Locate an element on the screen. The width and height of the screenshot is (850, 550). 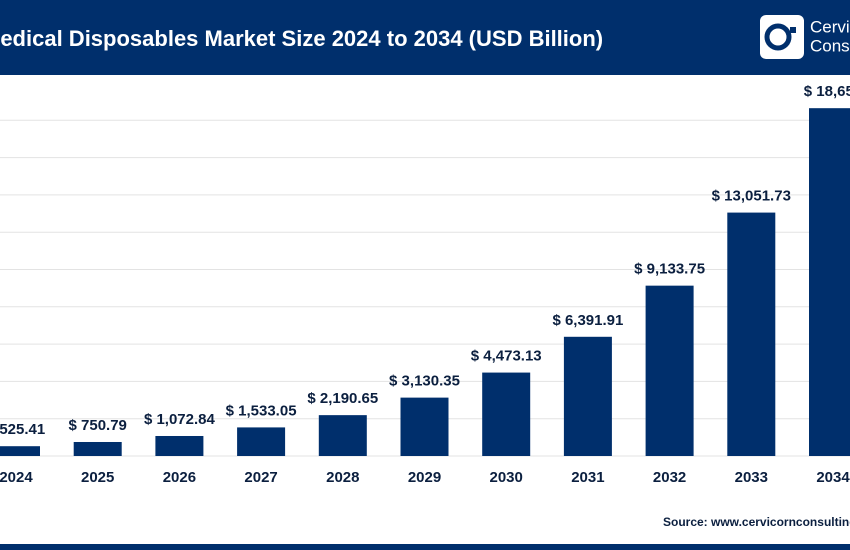
x-tick-label: 2031 is located at coordinates (587, 477).